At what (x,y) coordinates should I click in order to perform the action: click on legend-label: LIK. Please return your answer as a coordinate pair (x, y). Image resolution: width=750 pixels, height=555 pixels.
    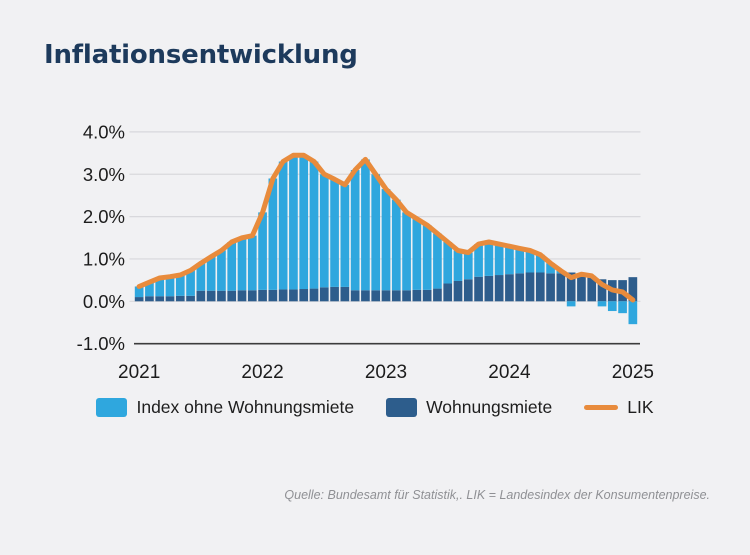
    Looking at the image, I should click on (640, 407).